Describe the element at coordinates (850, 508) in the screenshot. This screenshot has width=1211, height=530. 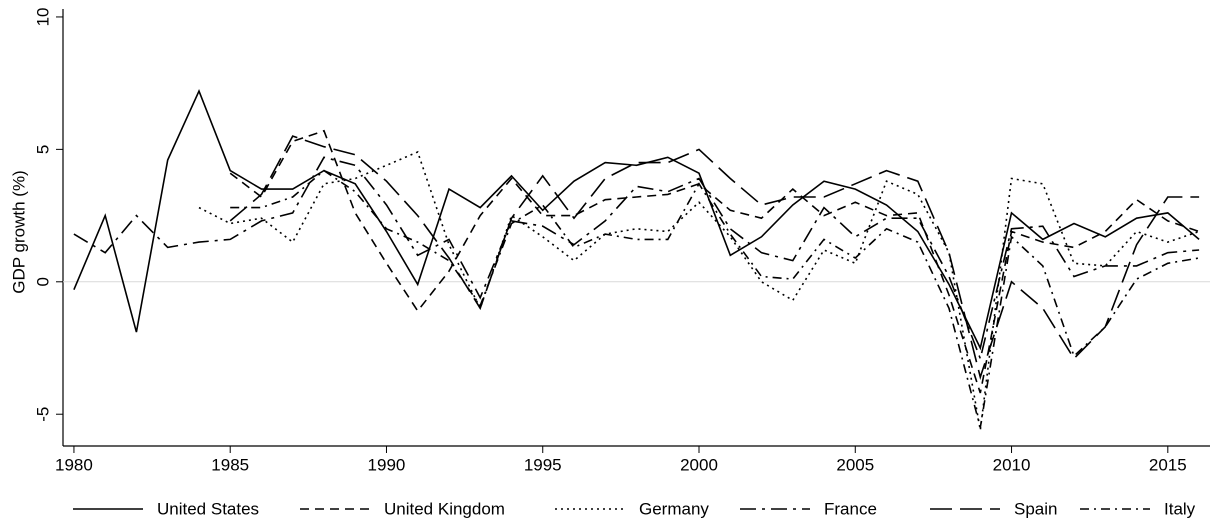
I see `legend-label: France` at that location.